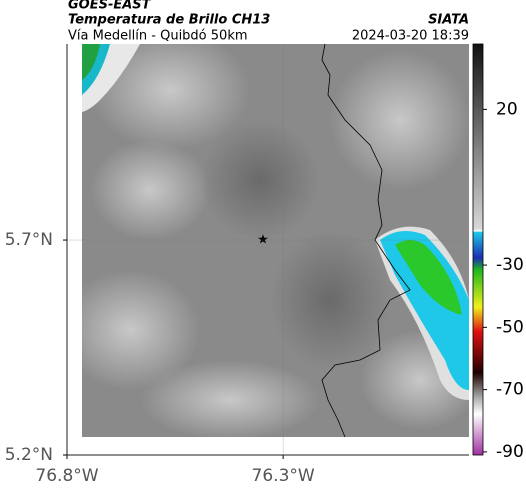 This screenshot has width=526, height=495. What do you see at coordinates (110, 6) in the screenshot?
I see `source: GOES-EAST` at bounding box center [110, 6].